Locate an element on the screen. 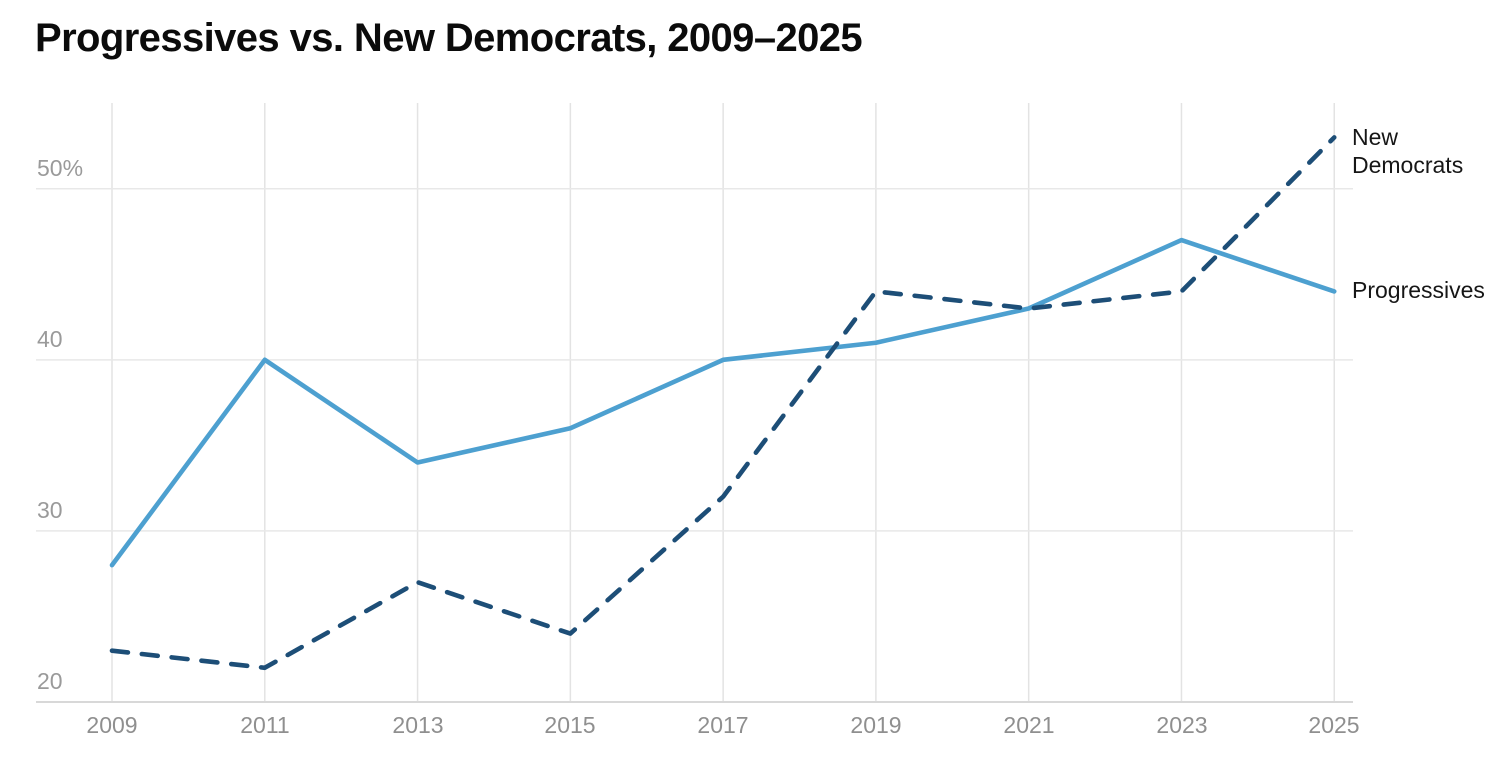  x-axis-tick-label: 2017 is located at coordinates (723, 725).